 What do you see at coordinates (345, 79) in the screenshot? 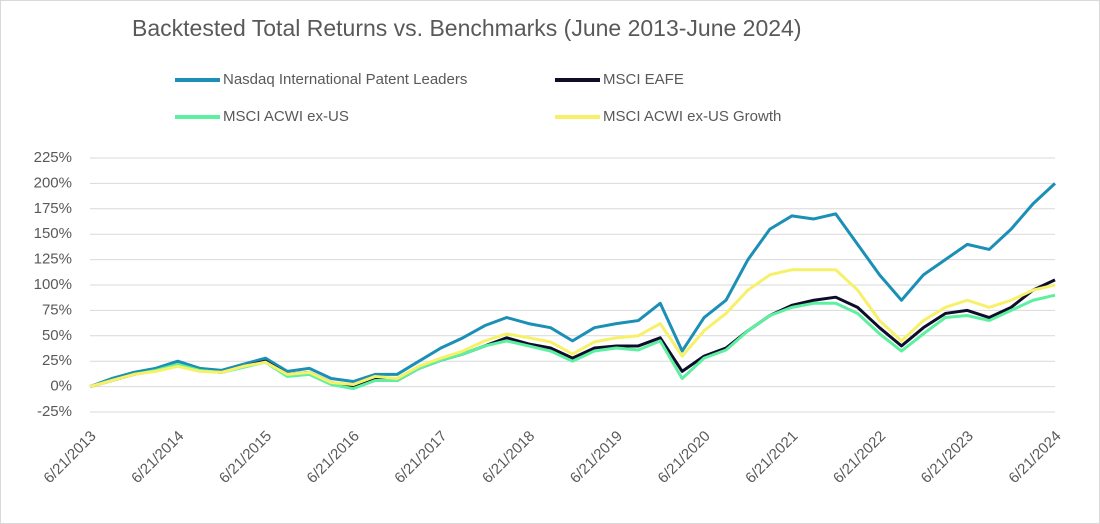
I see `legend-label: Nasdaq International Patent Leaders` at bounding box center [345, 79].